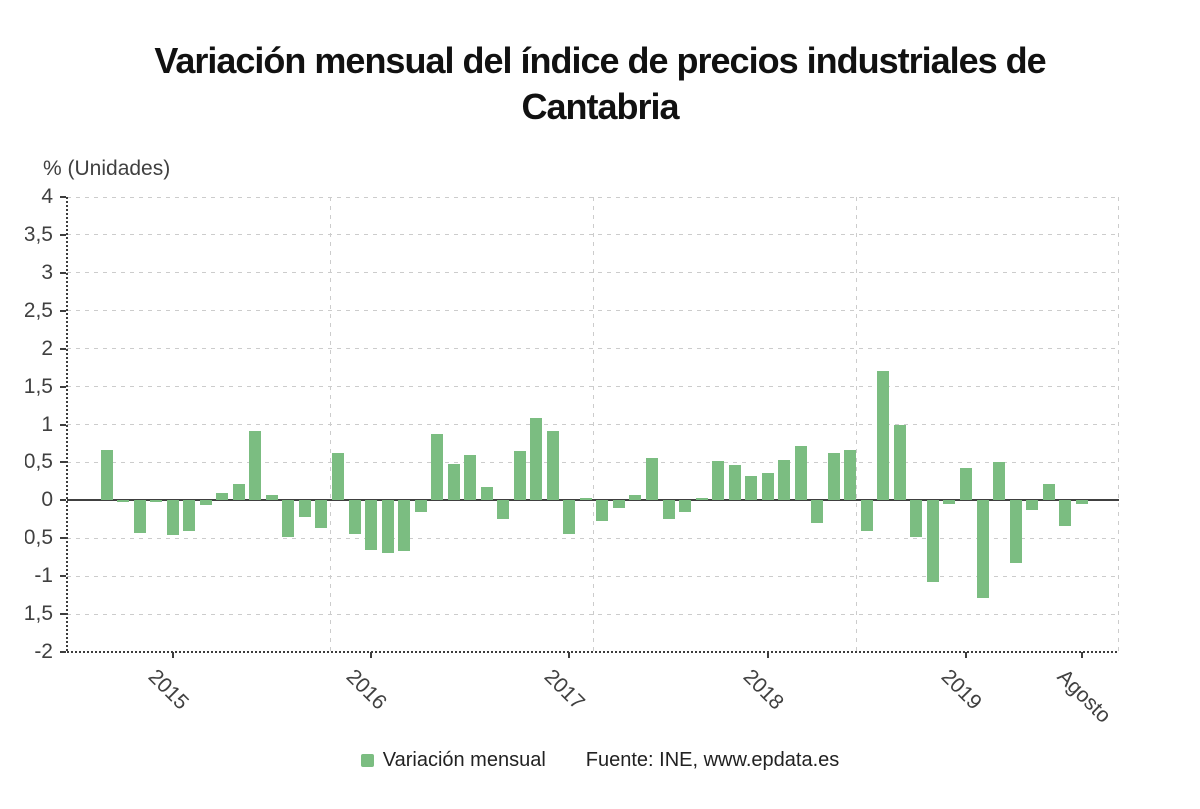 This screenshot has width=1200, height=809. I want to click on legend-label: Variación mensual, so click(464, 759).